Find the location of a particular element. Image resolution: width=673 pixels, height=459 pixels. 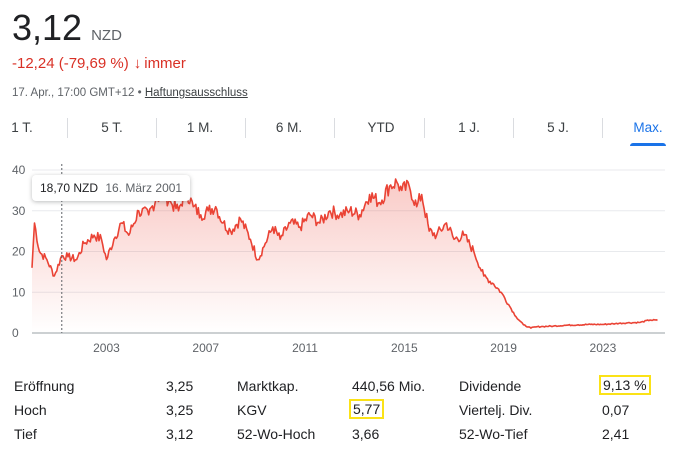

price-change: -12,24 (-79,69 %) ↓ immer is located at coordinates (99, 63).